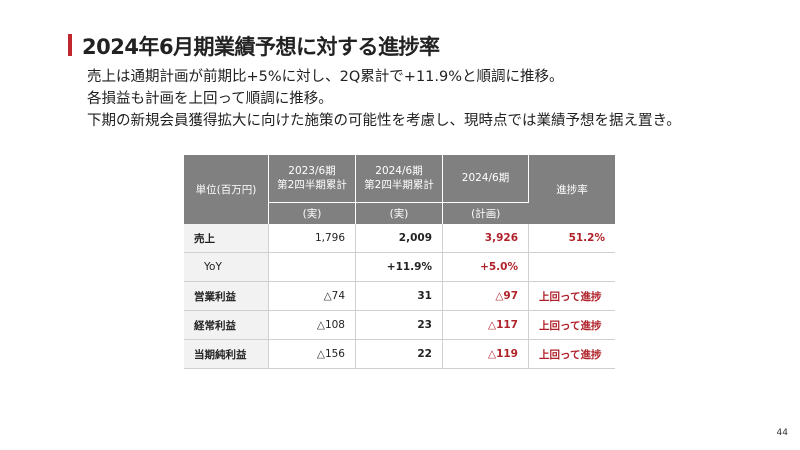 The width and height of the screenshot is (800, 450). I want to click on table-row-ordinary-profit: 経常利益 △108 23 △117 上回って進捗, so click(399, 325).